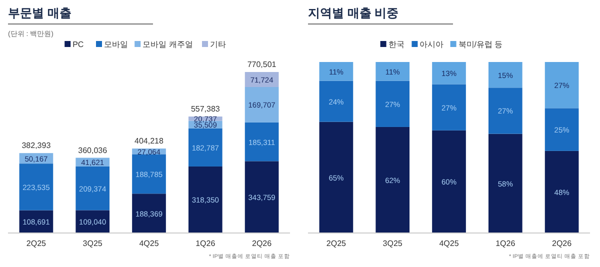  I want to click on legend-label: 북미/유럽 등, so click(480, 44).